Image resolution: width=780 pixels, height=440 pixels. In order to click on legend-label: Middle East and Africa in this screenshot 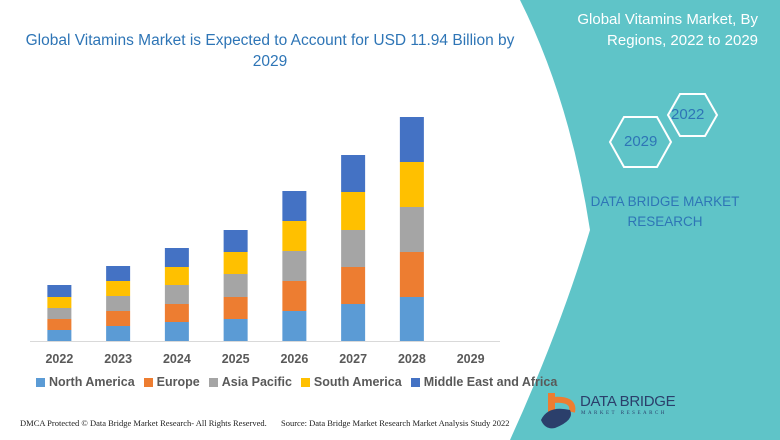, I will do `click(490, 382)`.